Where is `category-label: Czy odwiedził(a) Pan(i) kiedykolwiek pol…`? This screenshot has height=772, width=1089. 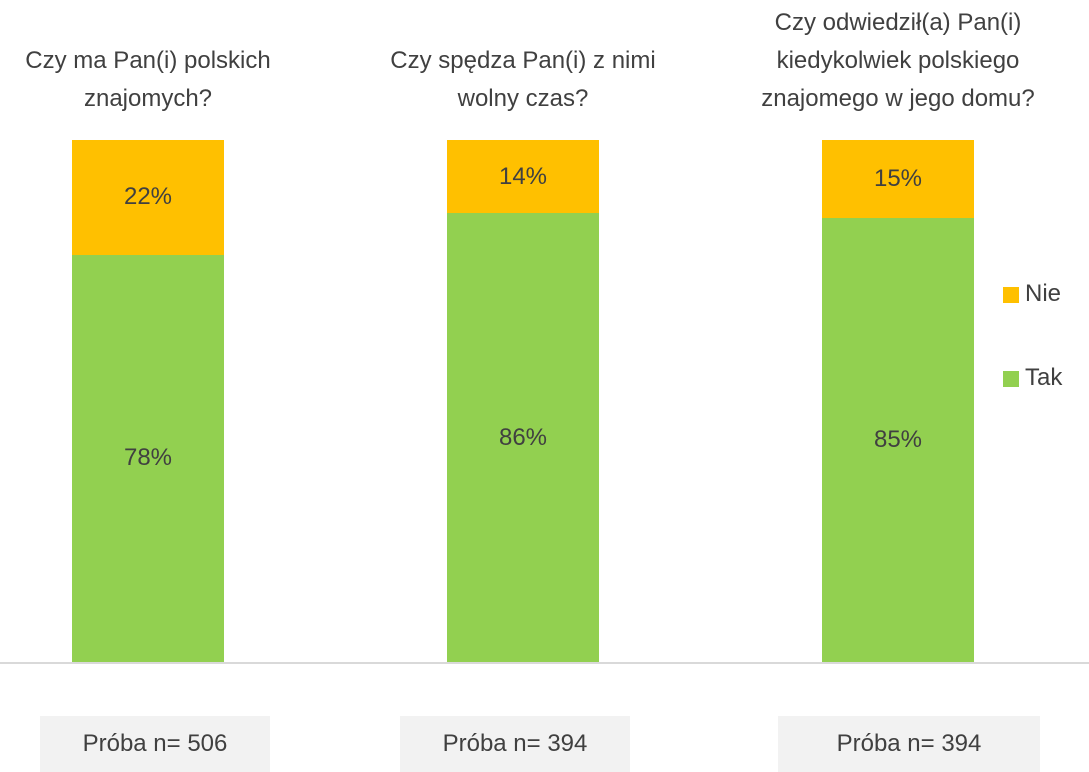
category-label: Czy odwiedził(a) Pan(i) kiedykolwiek pol… is located at coordinates (898, 60).